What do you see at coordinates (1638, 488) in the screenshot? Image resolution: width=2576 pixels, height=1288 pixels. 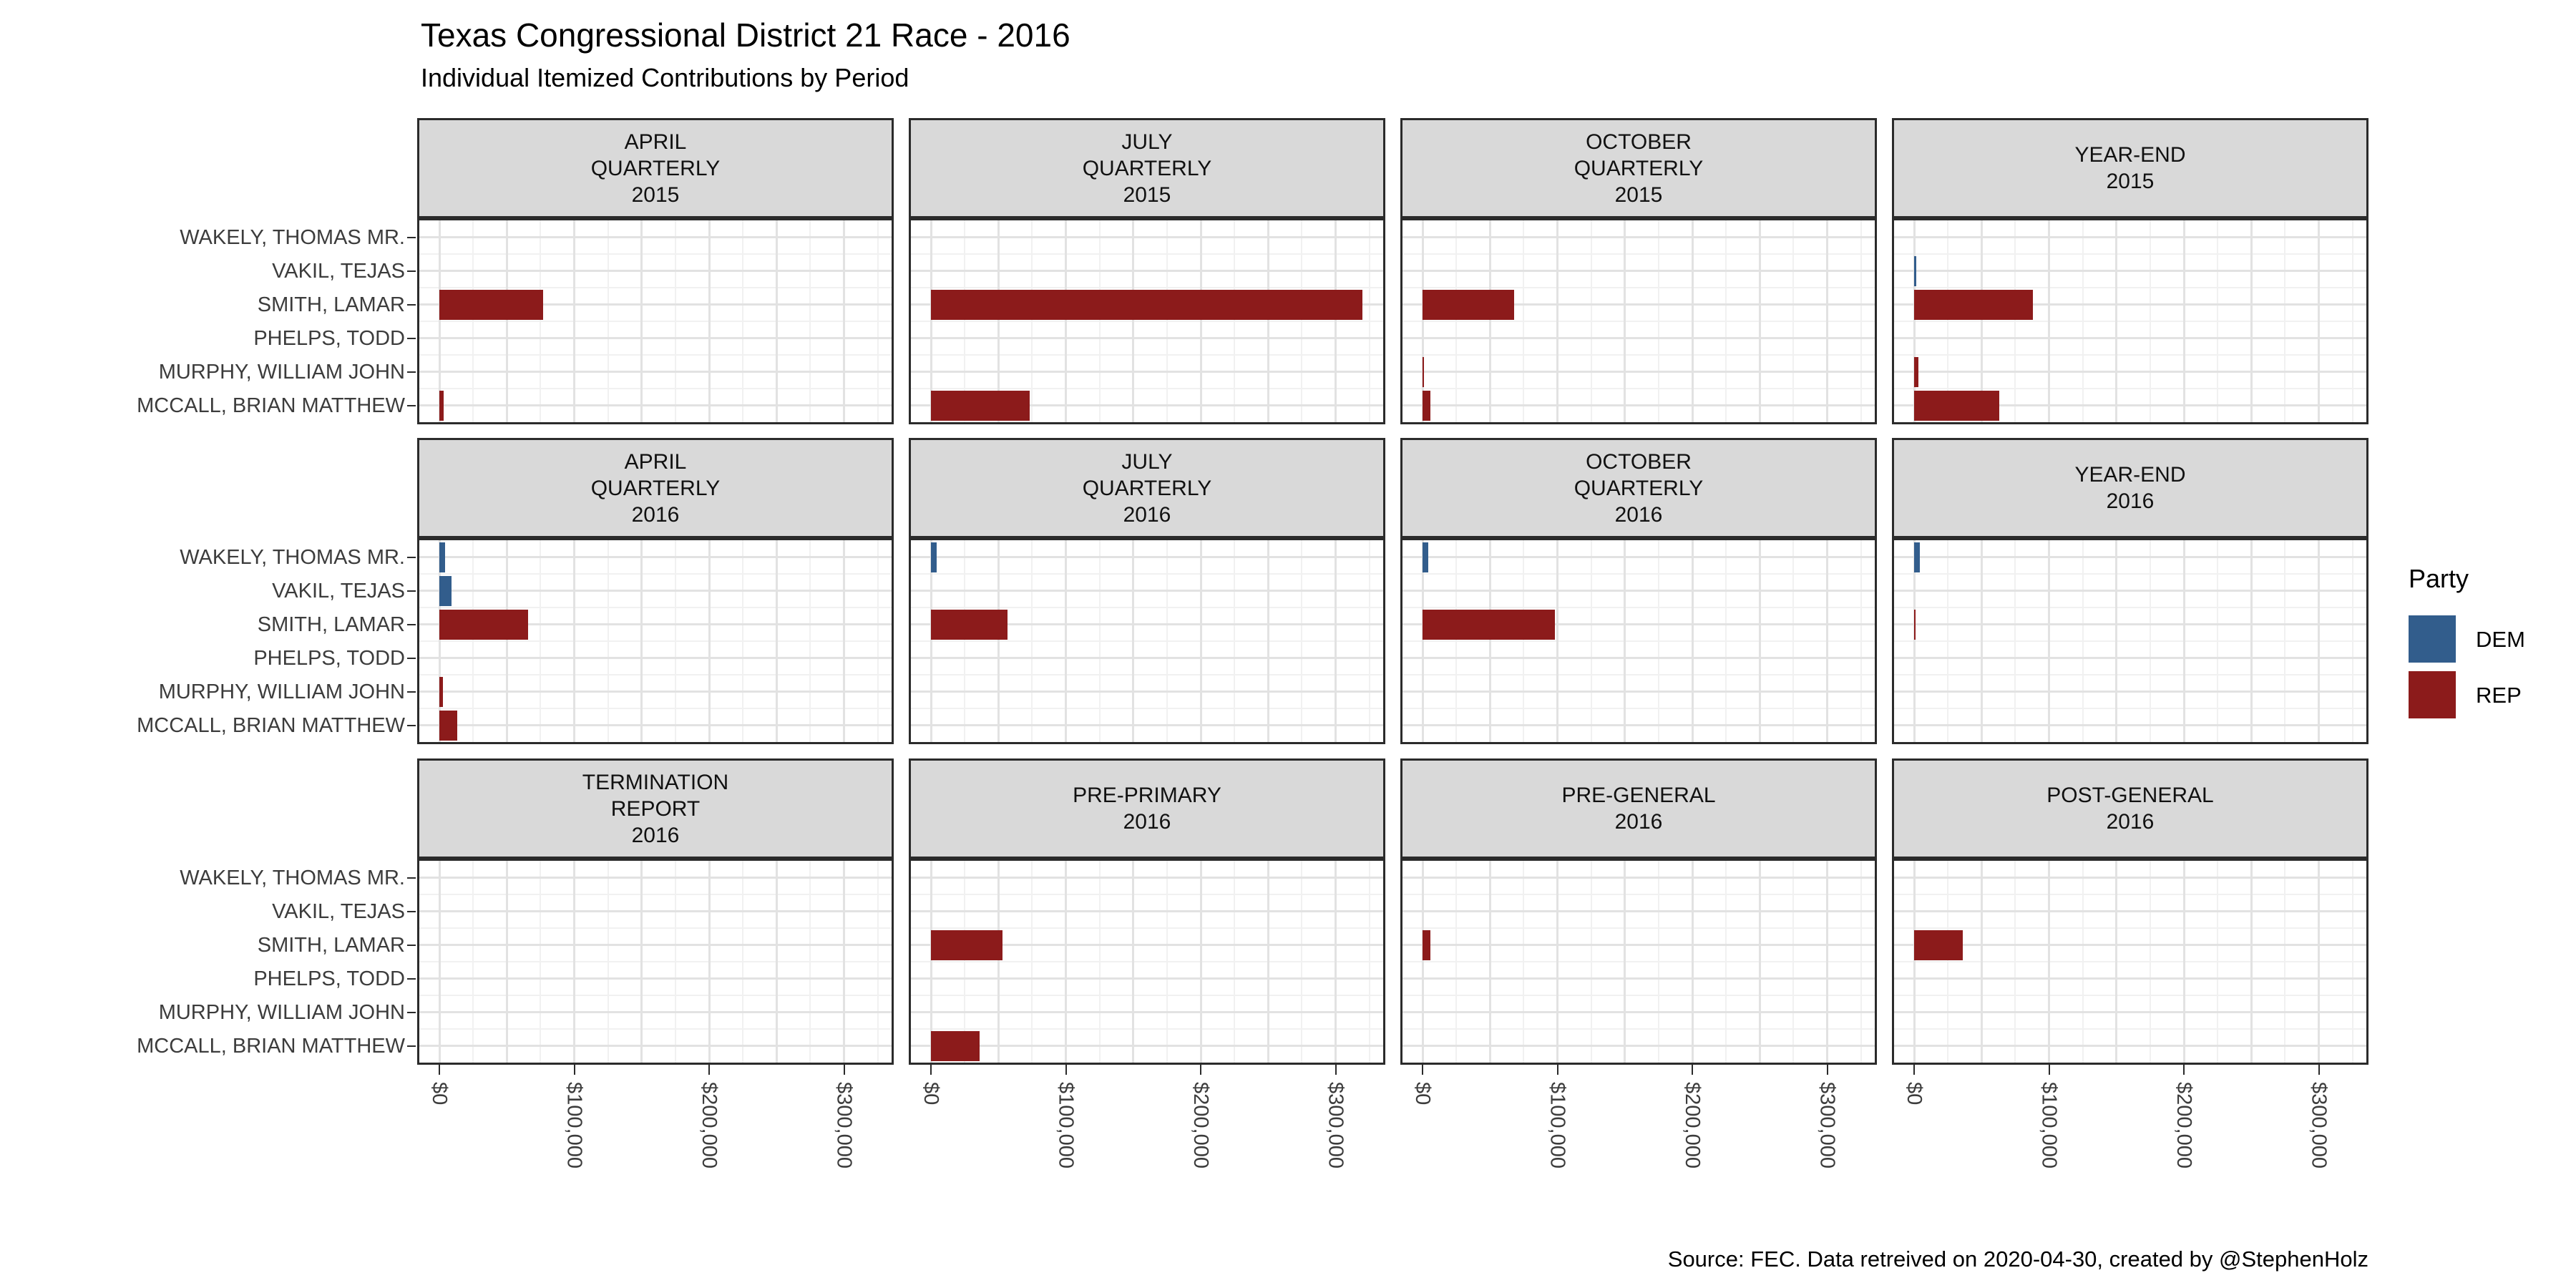 I see `facet-strip: OCTOBER QUARTERLY 2016` at bounding box center [1638, 488].